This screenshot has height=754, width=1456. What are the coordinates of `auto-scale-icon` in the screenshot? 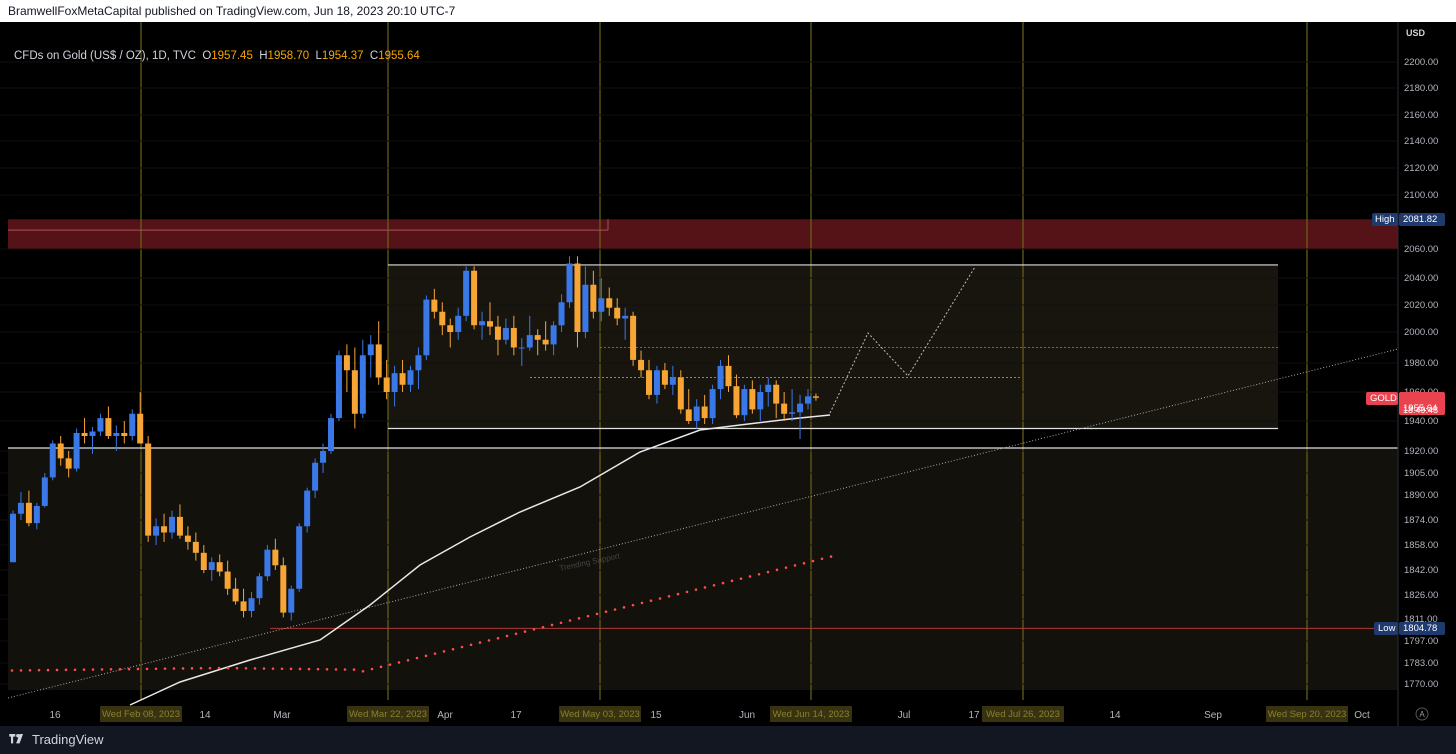 It's located at (1422, 714).